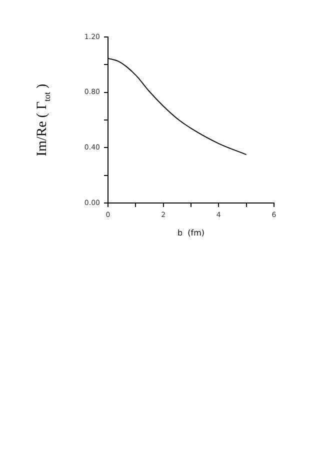  Describe the element at coordinates (191, 233) in the screenshot. I see `x-axis-title: b (fm)` at that location.